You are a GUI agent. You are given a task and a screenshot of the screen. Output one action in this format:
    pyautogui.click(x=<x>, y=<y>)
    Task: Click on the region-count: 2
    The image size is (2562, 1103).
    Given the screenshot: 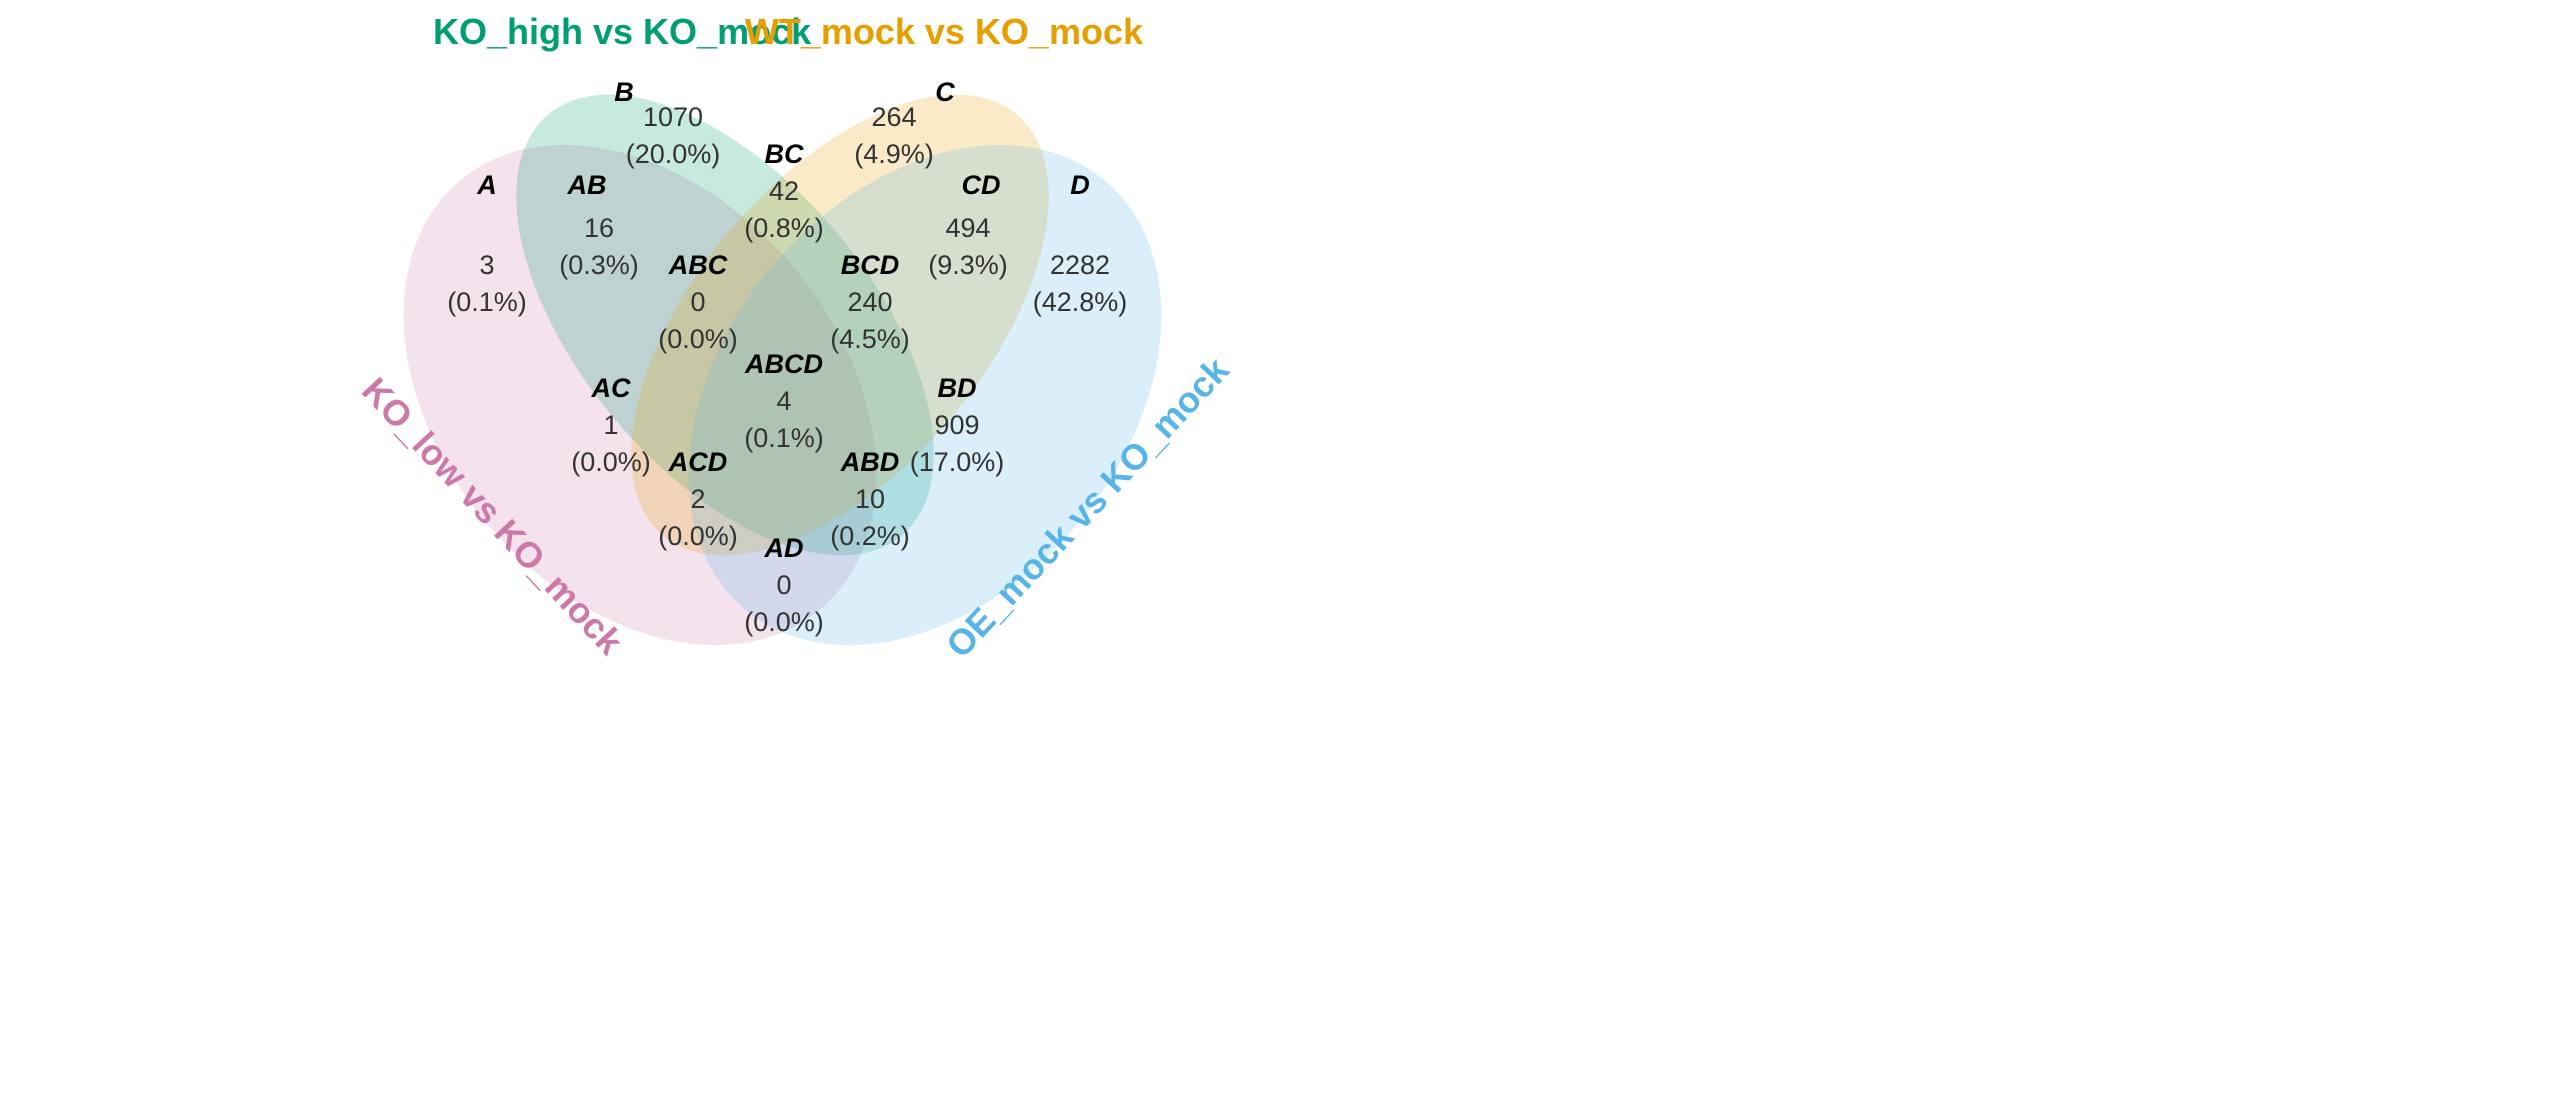 What is the action you would take?
    pyautogui.click(x=697, y=499)
    